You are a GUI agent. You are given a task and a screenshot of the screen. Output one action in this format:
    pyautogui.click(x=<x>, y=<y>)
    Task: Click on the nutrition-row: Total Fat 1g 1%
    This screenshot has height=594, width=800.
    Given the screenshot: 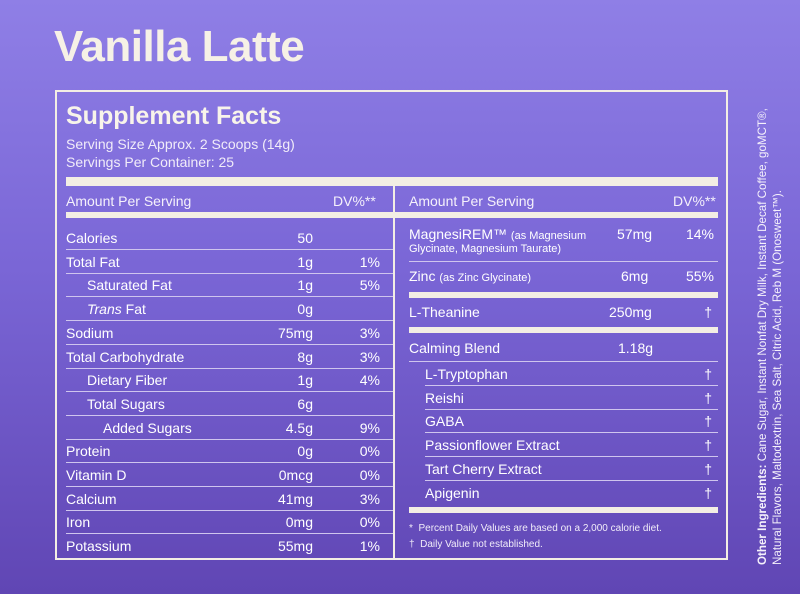 What is the action you would take?
    pyautogui.click(x=229, y=262)
    